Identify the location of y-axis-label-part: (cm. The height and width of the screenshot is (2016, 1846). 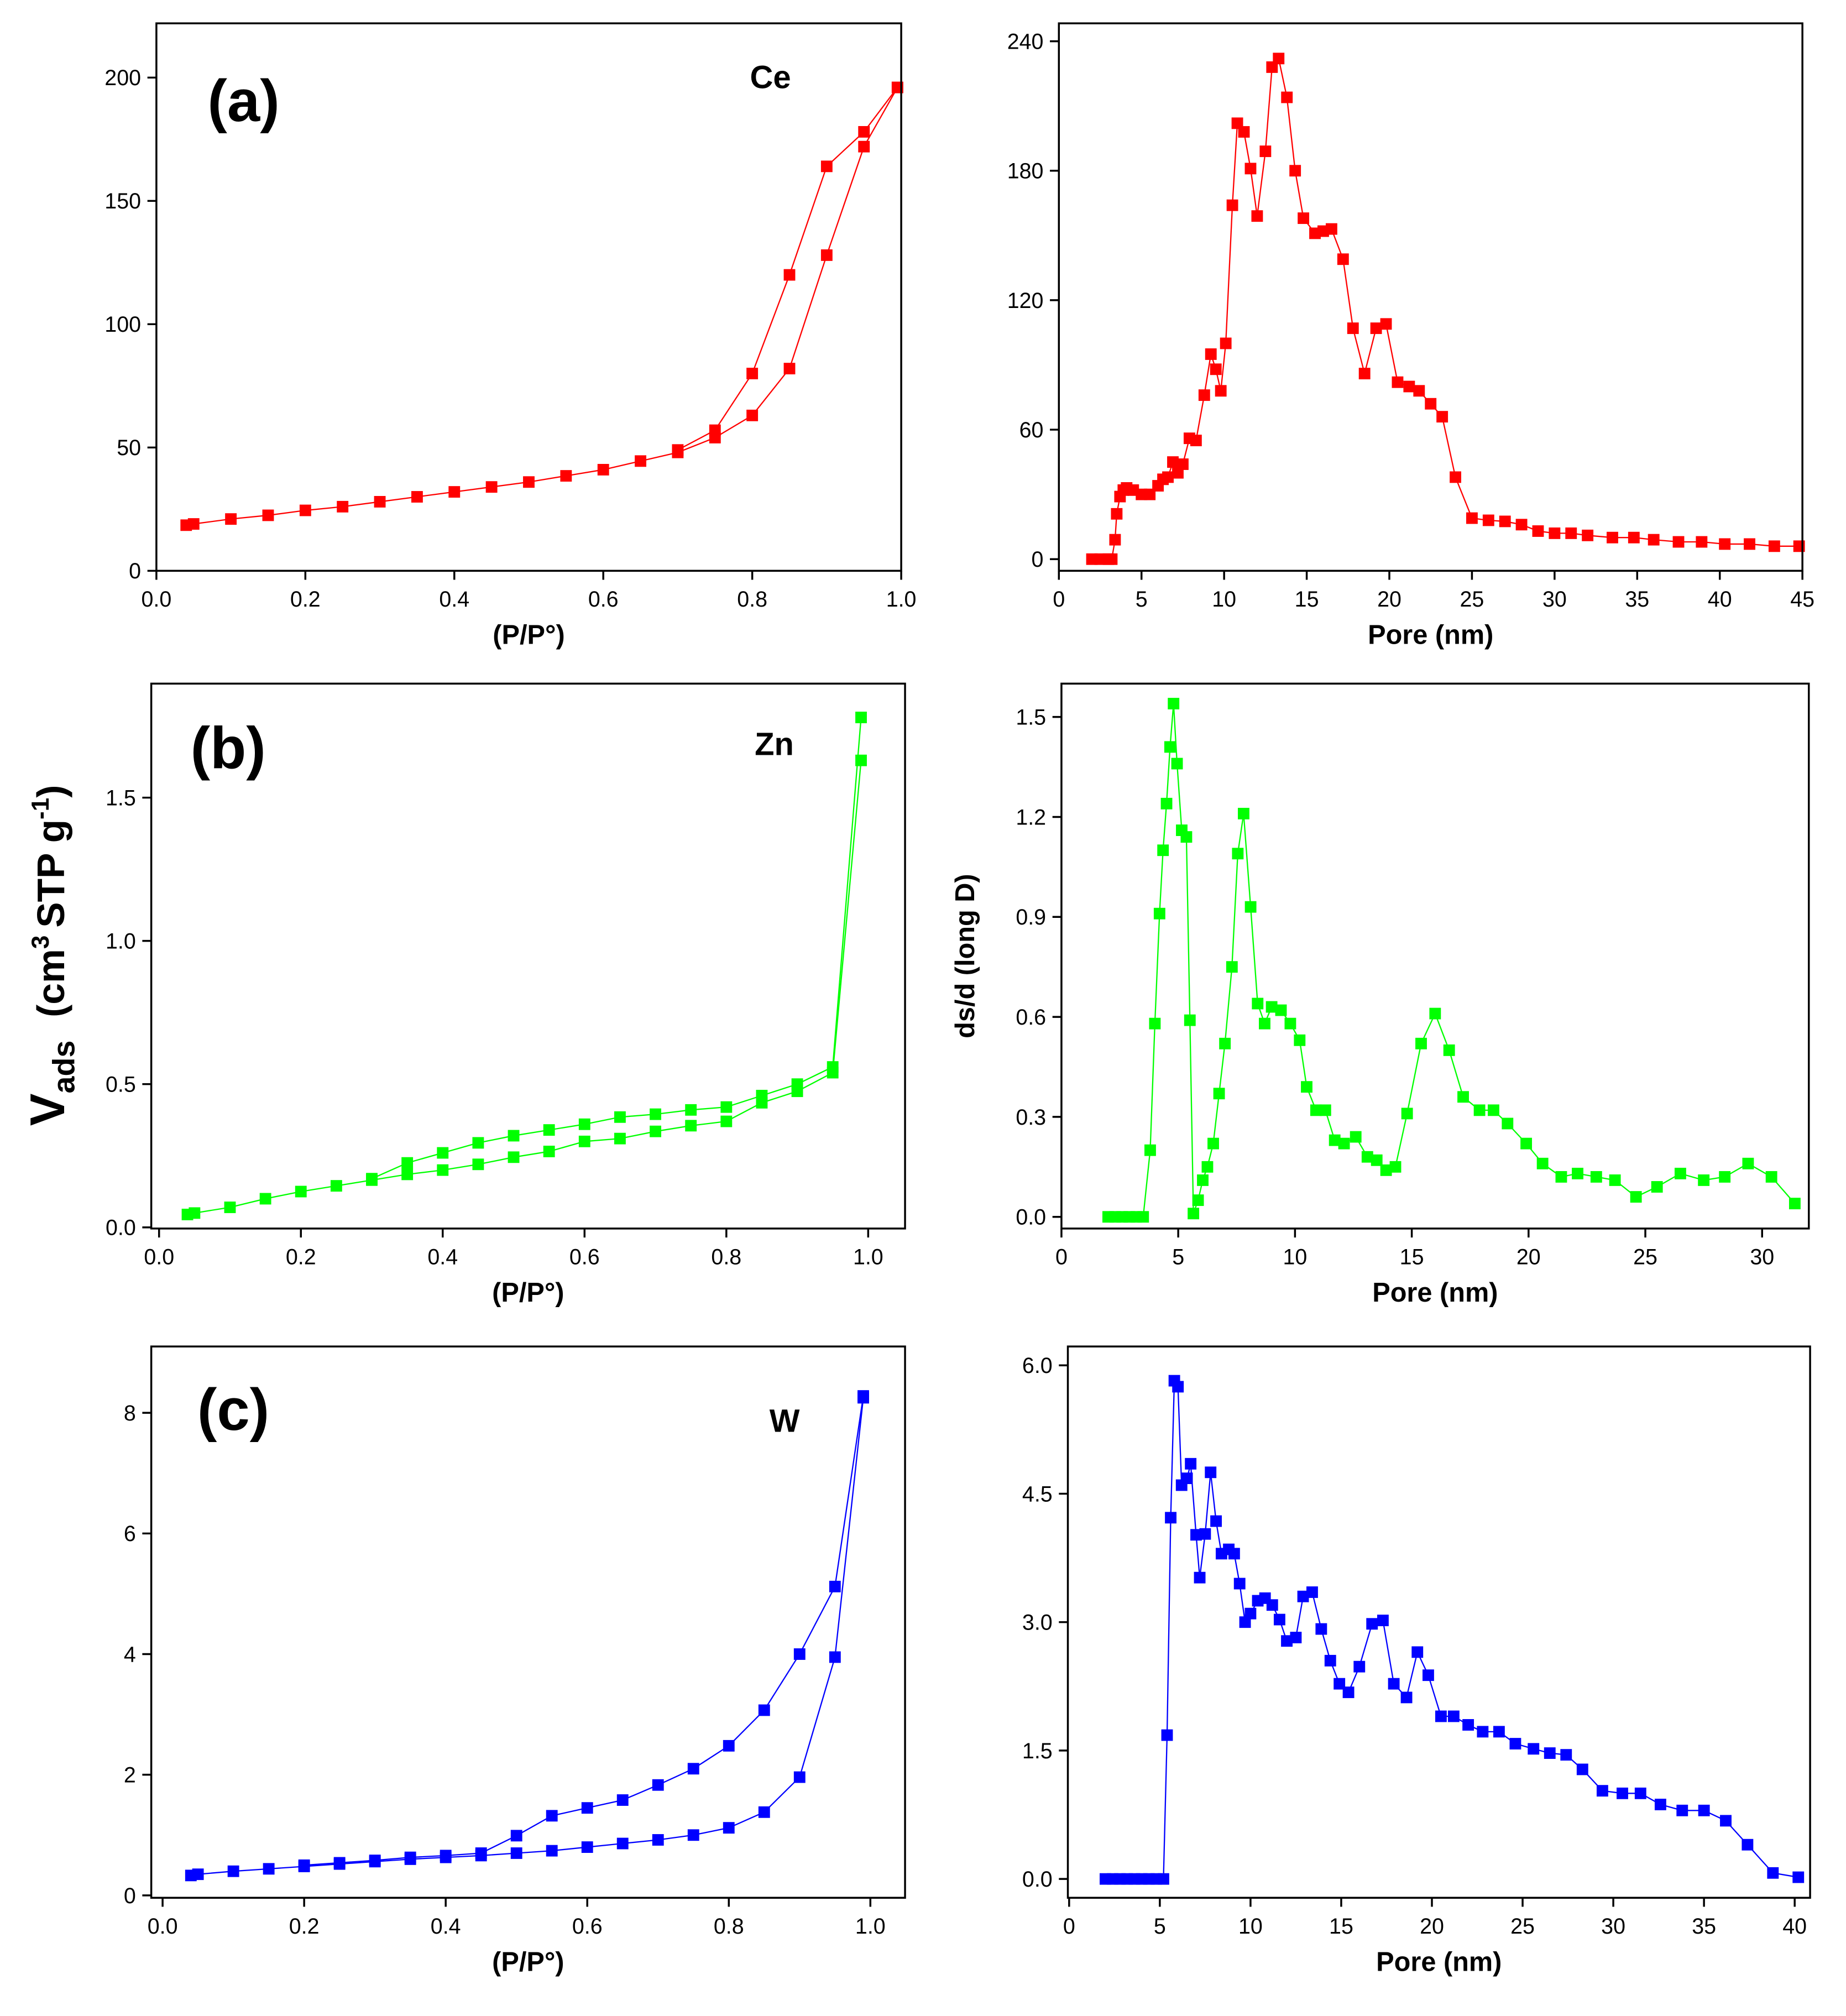
(50, 983).